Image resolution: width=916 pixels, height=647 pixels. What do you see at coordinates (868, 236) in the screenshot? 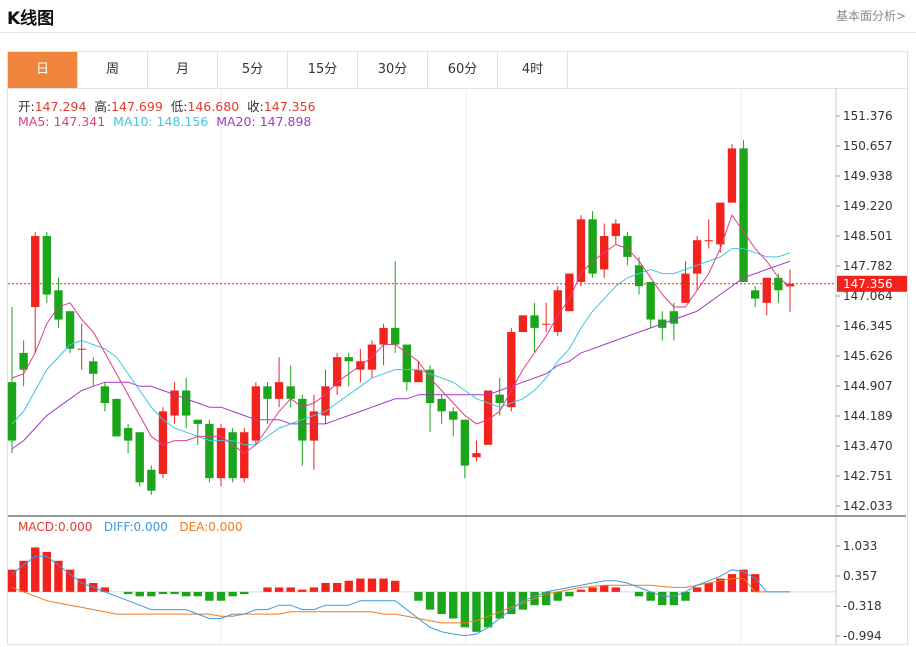
I see `price-tick-label: 148.501` at bounding box center [868, 236].